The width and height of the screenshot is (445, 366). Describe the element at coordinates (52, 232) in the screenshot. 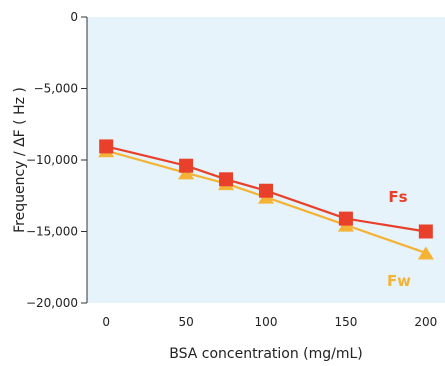

I see `y-tick-label: −15,000` at that location.